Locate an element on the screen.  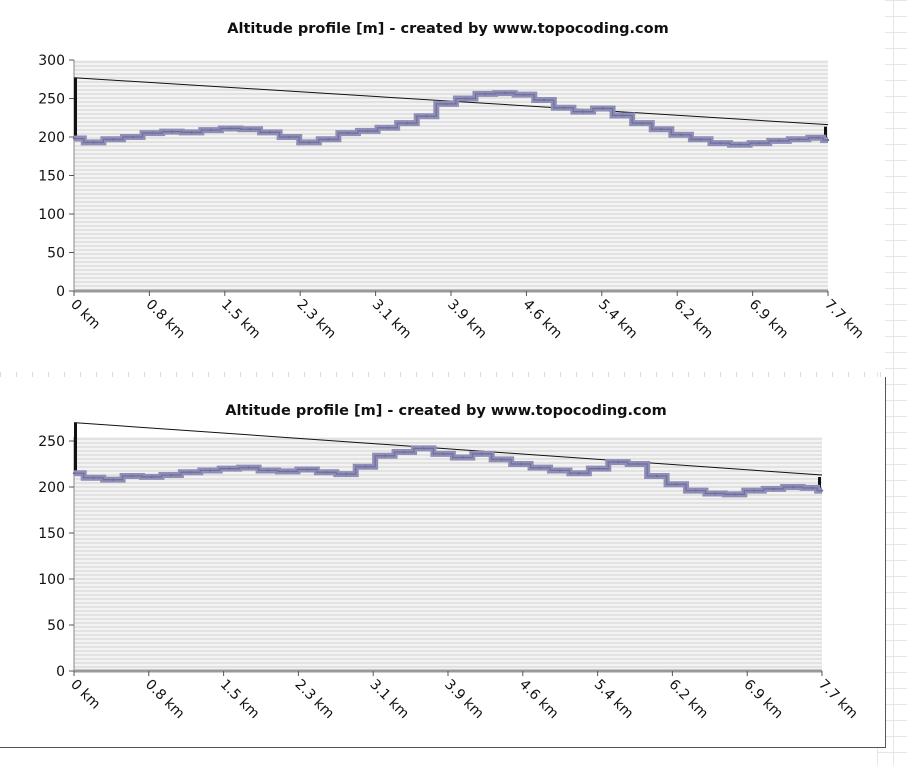
y-tick-label: 250 is located at coordinates (51, 100).